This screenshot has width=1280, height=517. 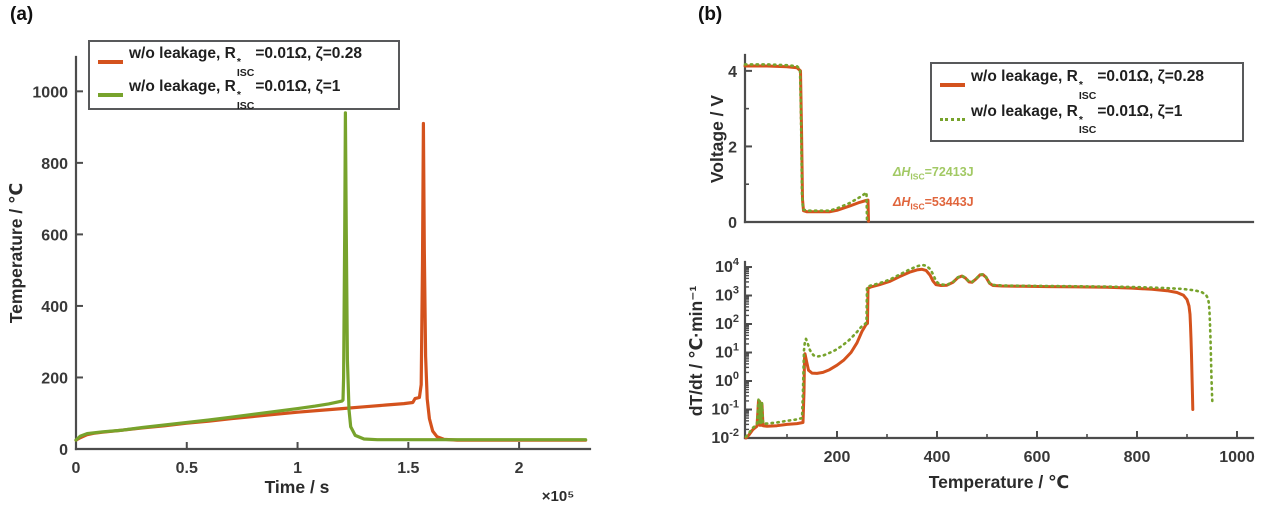 I want to click on x-axis-label: Temperature / ℃, so click(x=999, y=482).